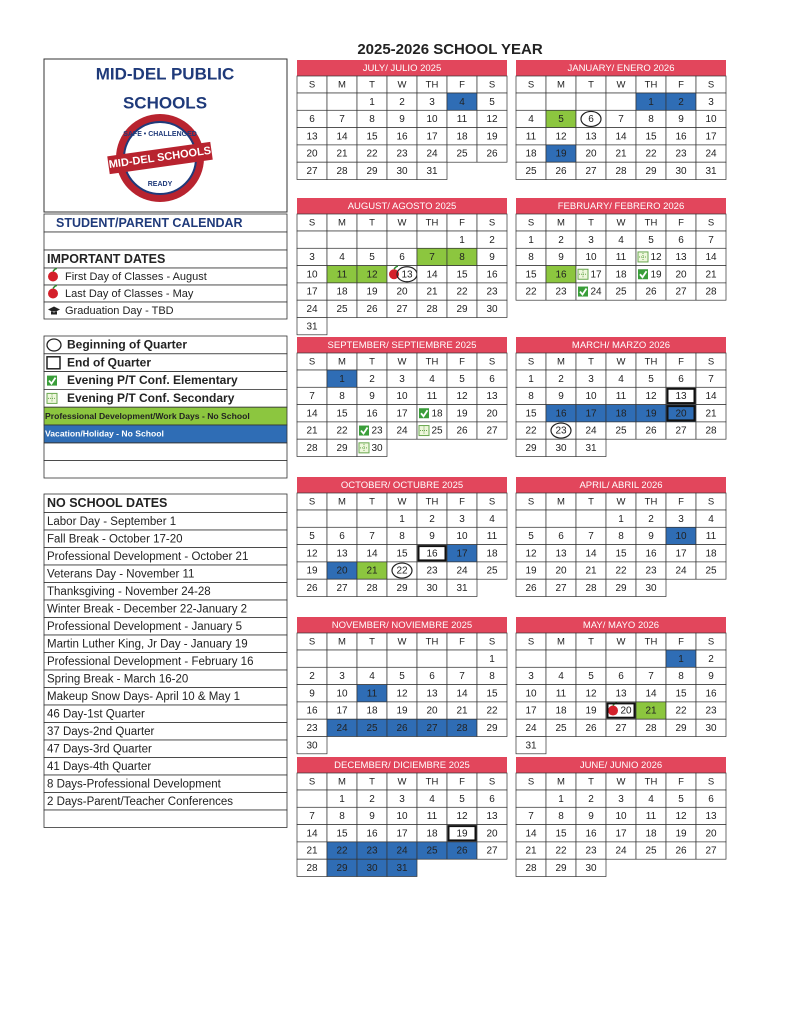 This screenshot has width=796, height=1024. What do you see at coordinates (312, 536) in the screenshot?
I see `day-number: 5` at bounding box center [312, 536].